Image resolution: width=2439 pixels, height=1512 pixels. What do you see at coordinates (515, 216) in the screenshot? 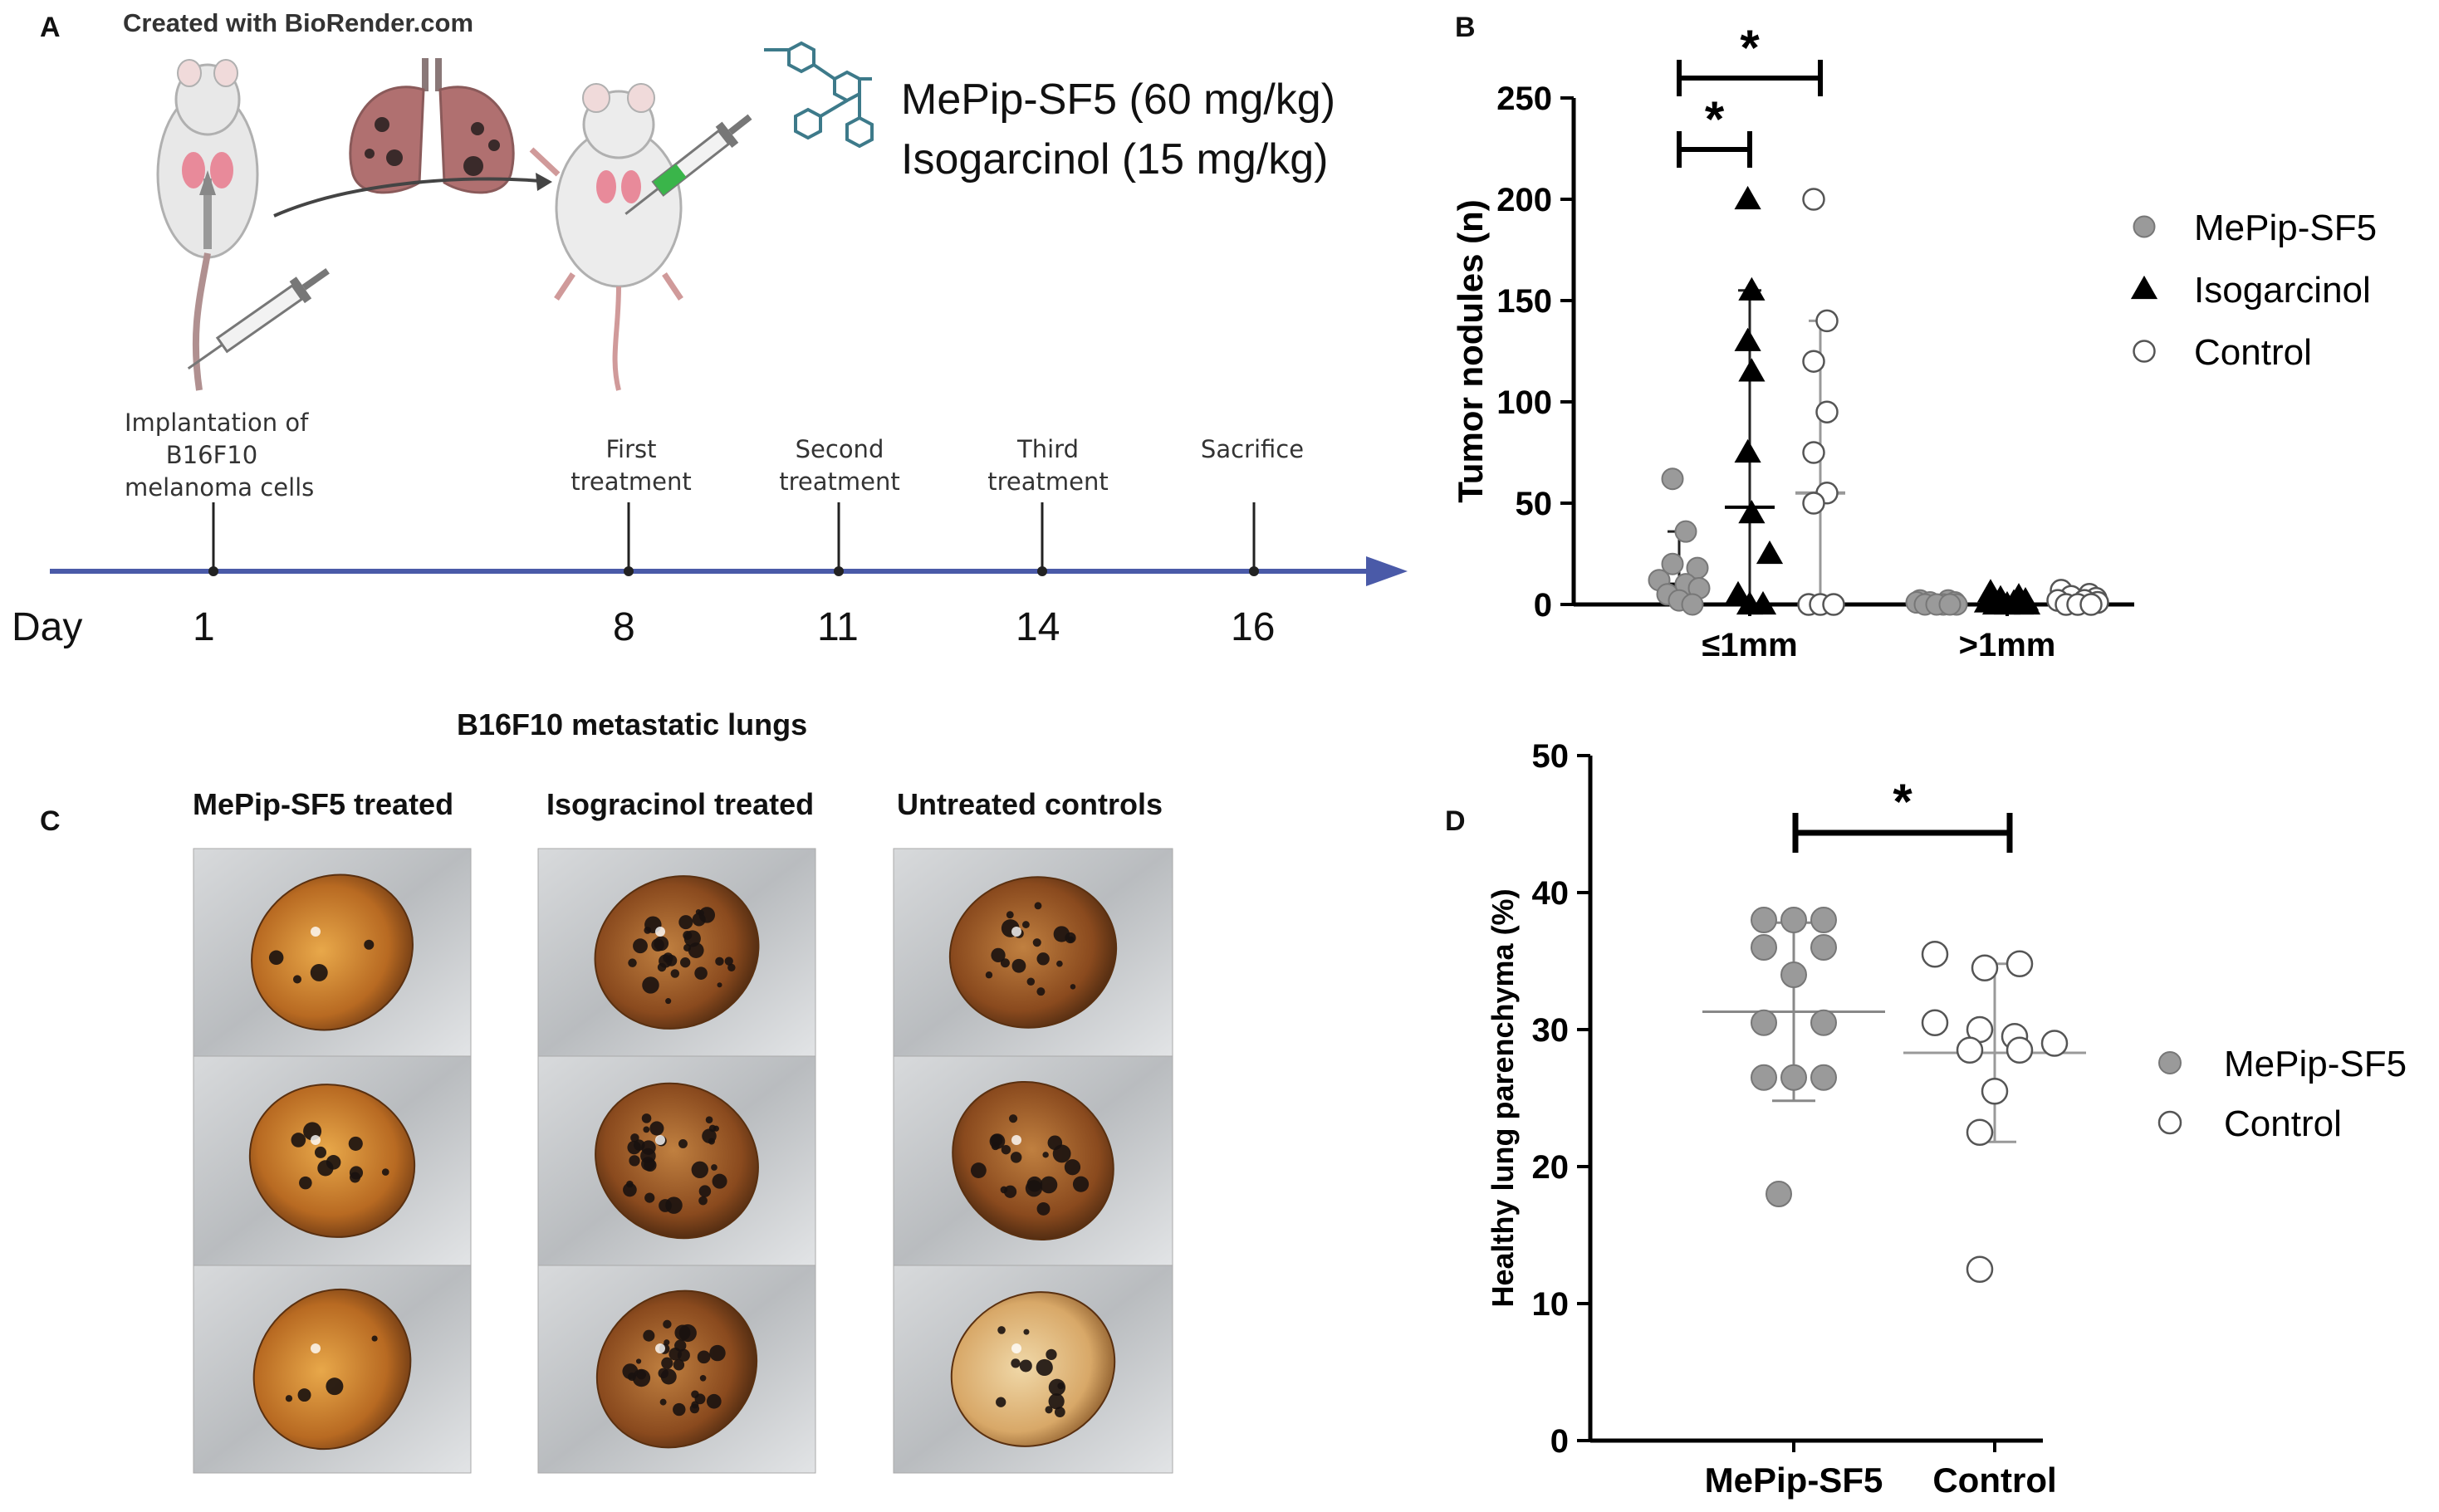
I see `panel-a-illustration` at bounding box center [515, 216].